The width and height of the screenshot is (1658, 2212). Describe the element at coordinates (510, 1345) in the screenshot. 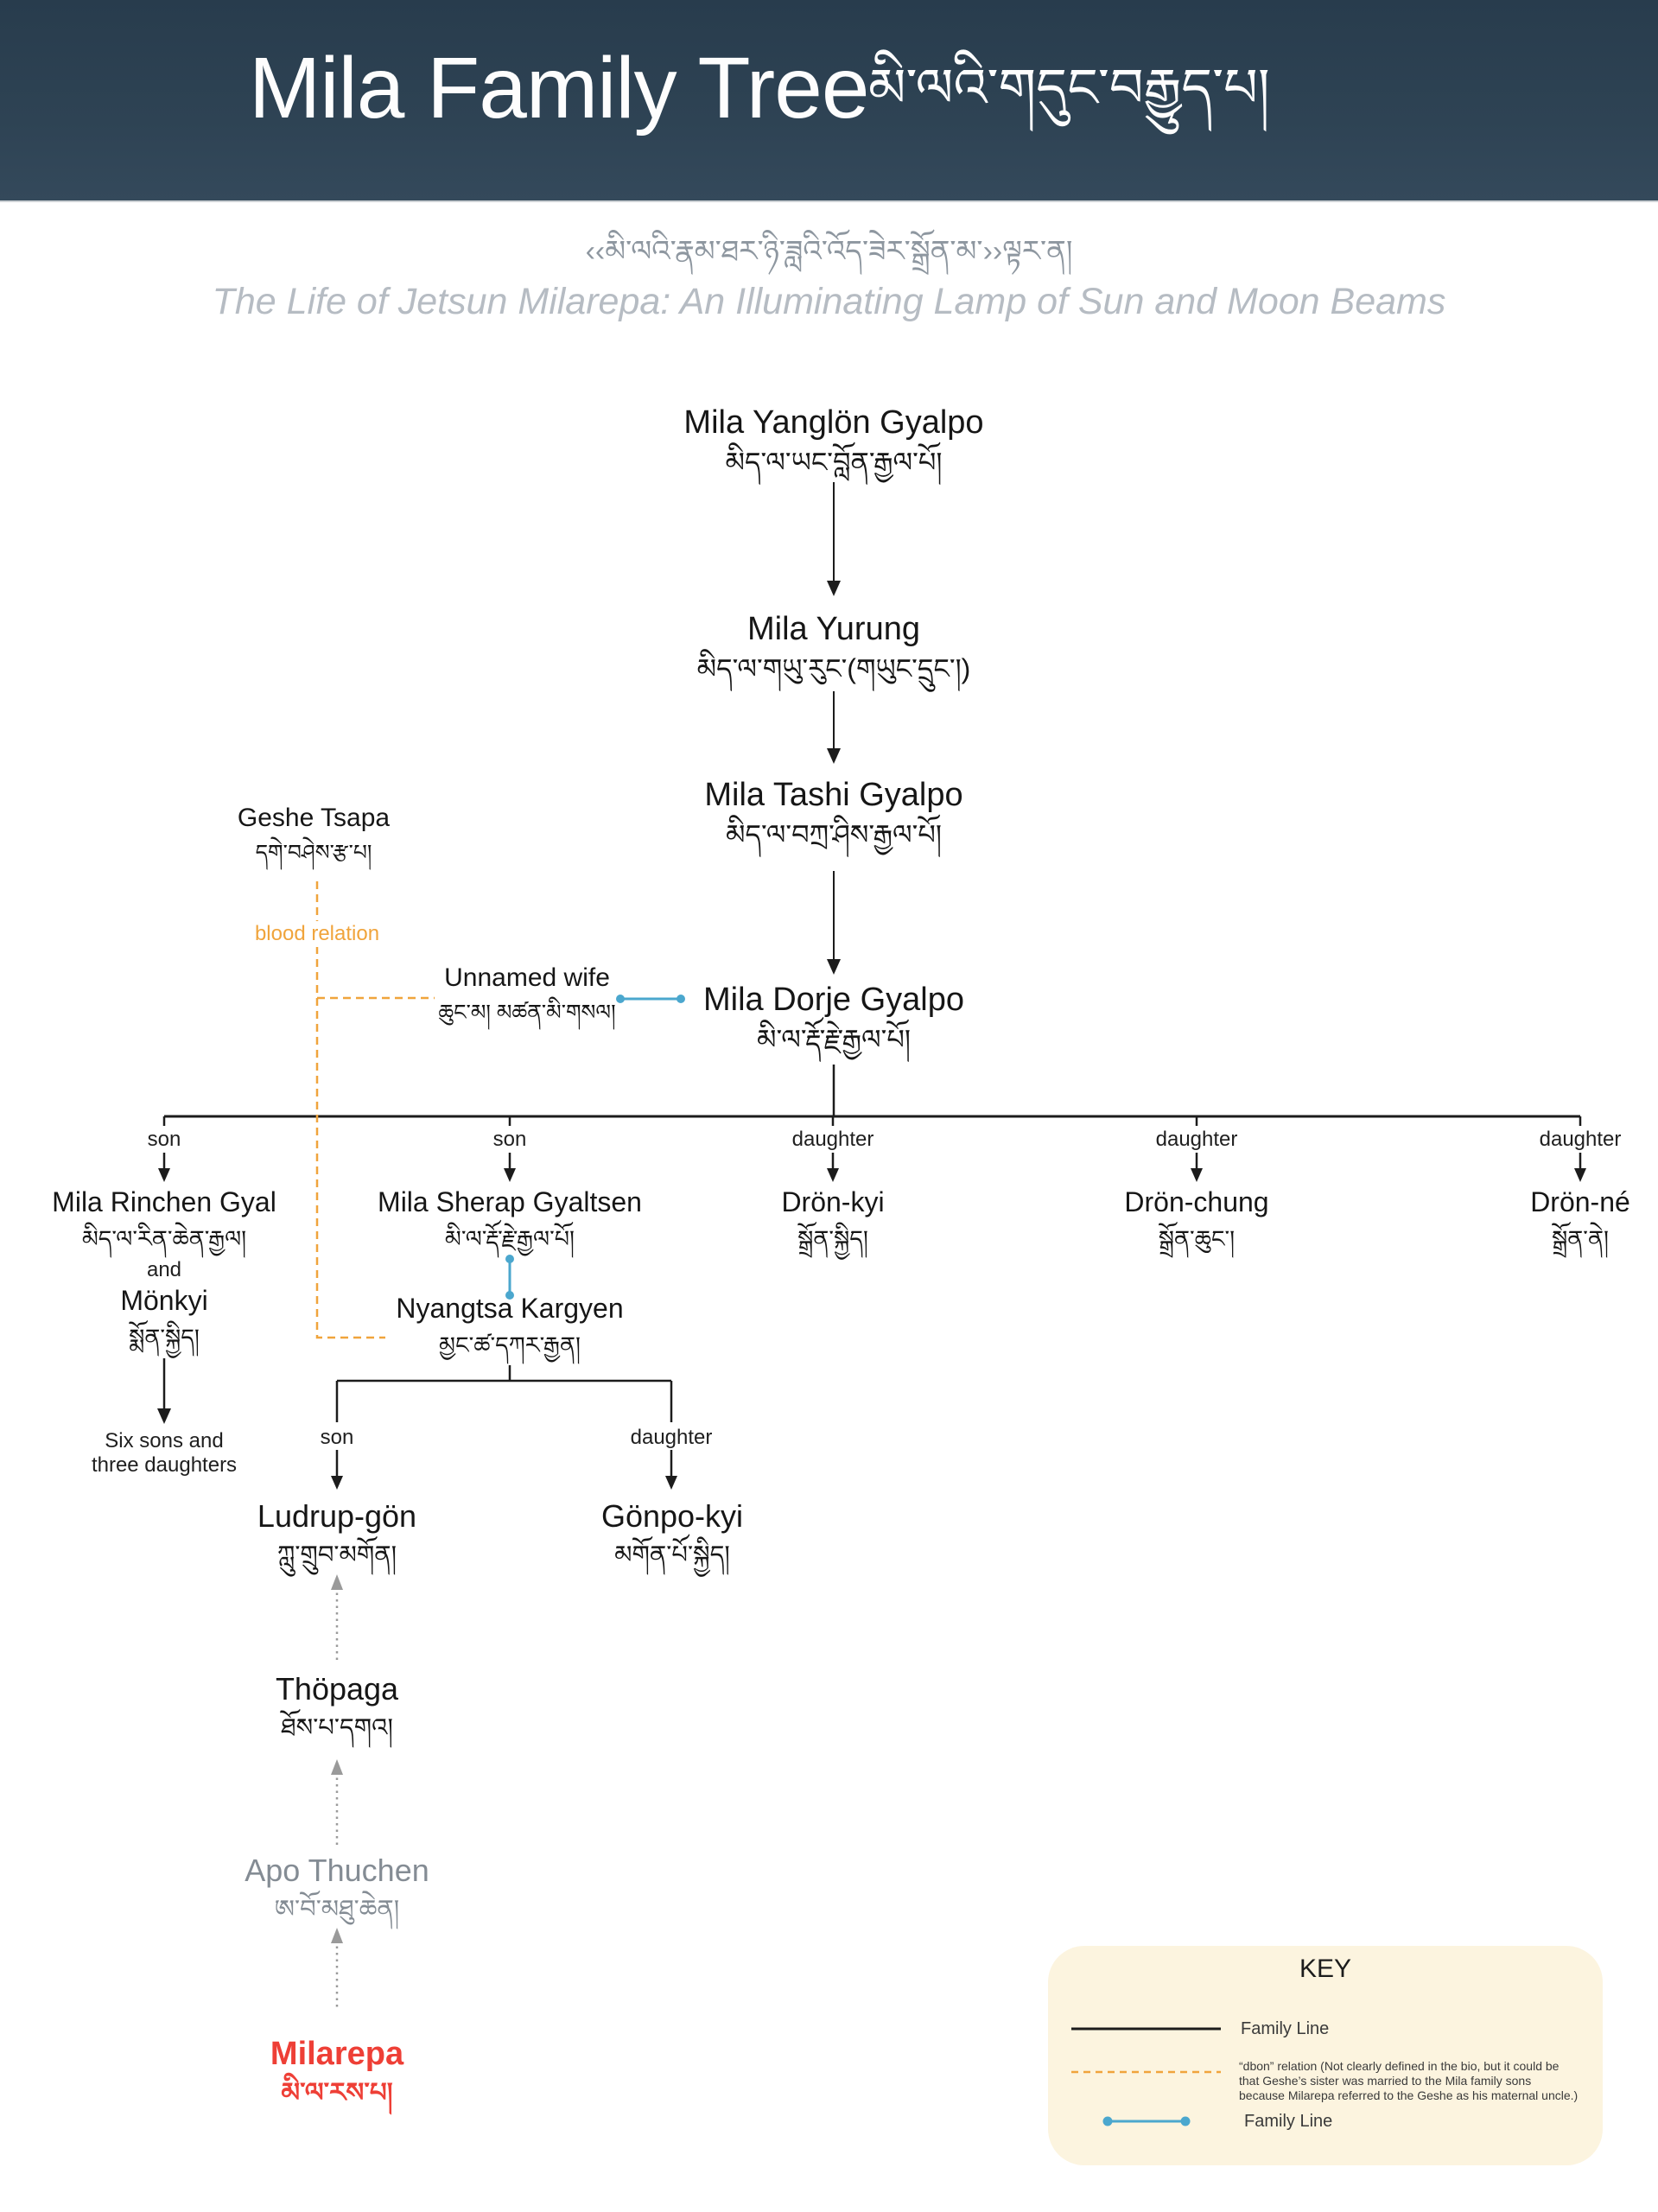

I see `person-name-tibetan: མྱང་ཚ་དཀར་རྒྱན།` at that location.